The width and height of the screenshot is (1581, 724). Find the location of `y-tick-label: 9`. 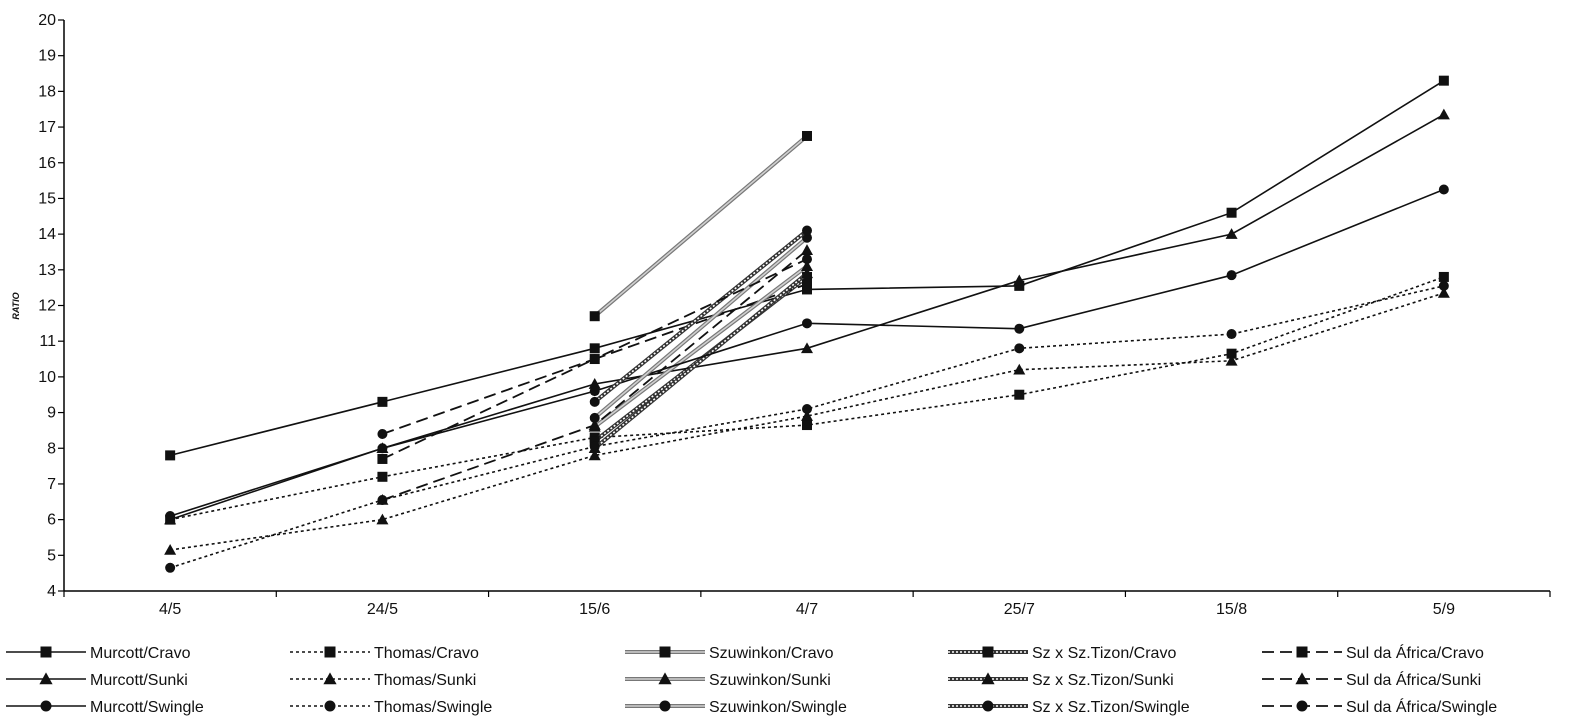

y-tick-label: 9 is located at coordinates (51, 413).